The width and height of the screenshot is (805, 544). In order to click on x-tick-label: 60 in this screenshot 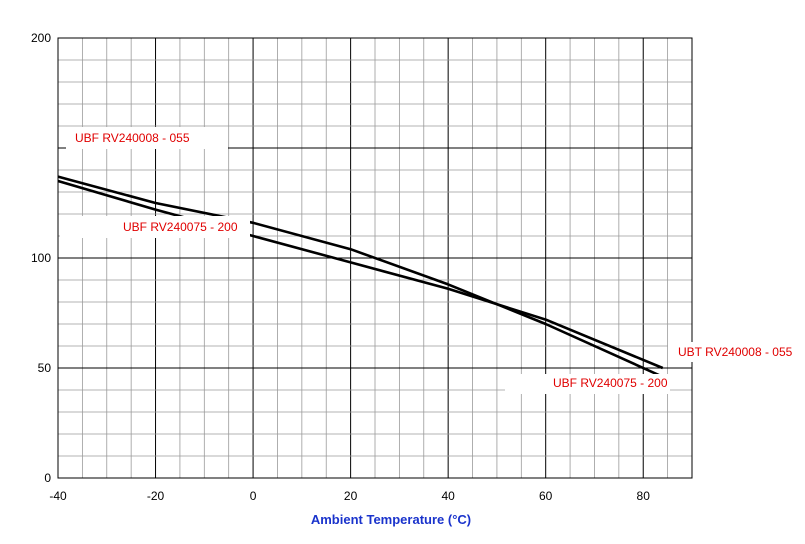, I will do `click(546, 496)`.